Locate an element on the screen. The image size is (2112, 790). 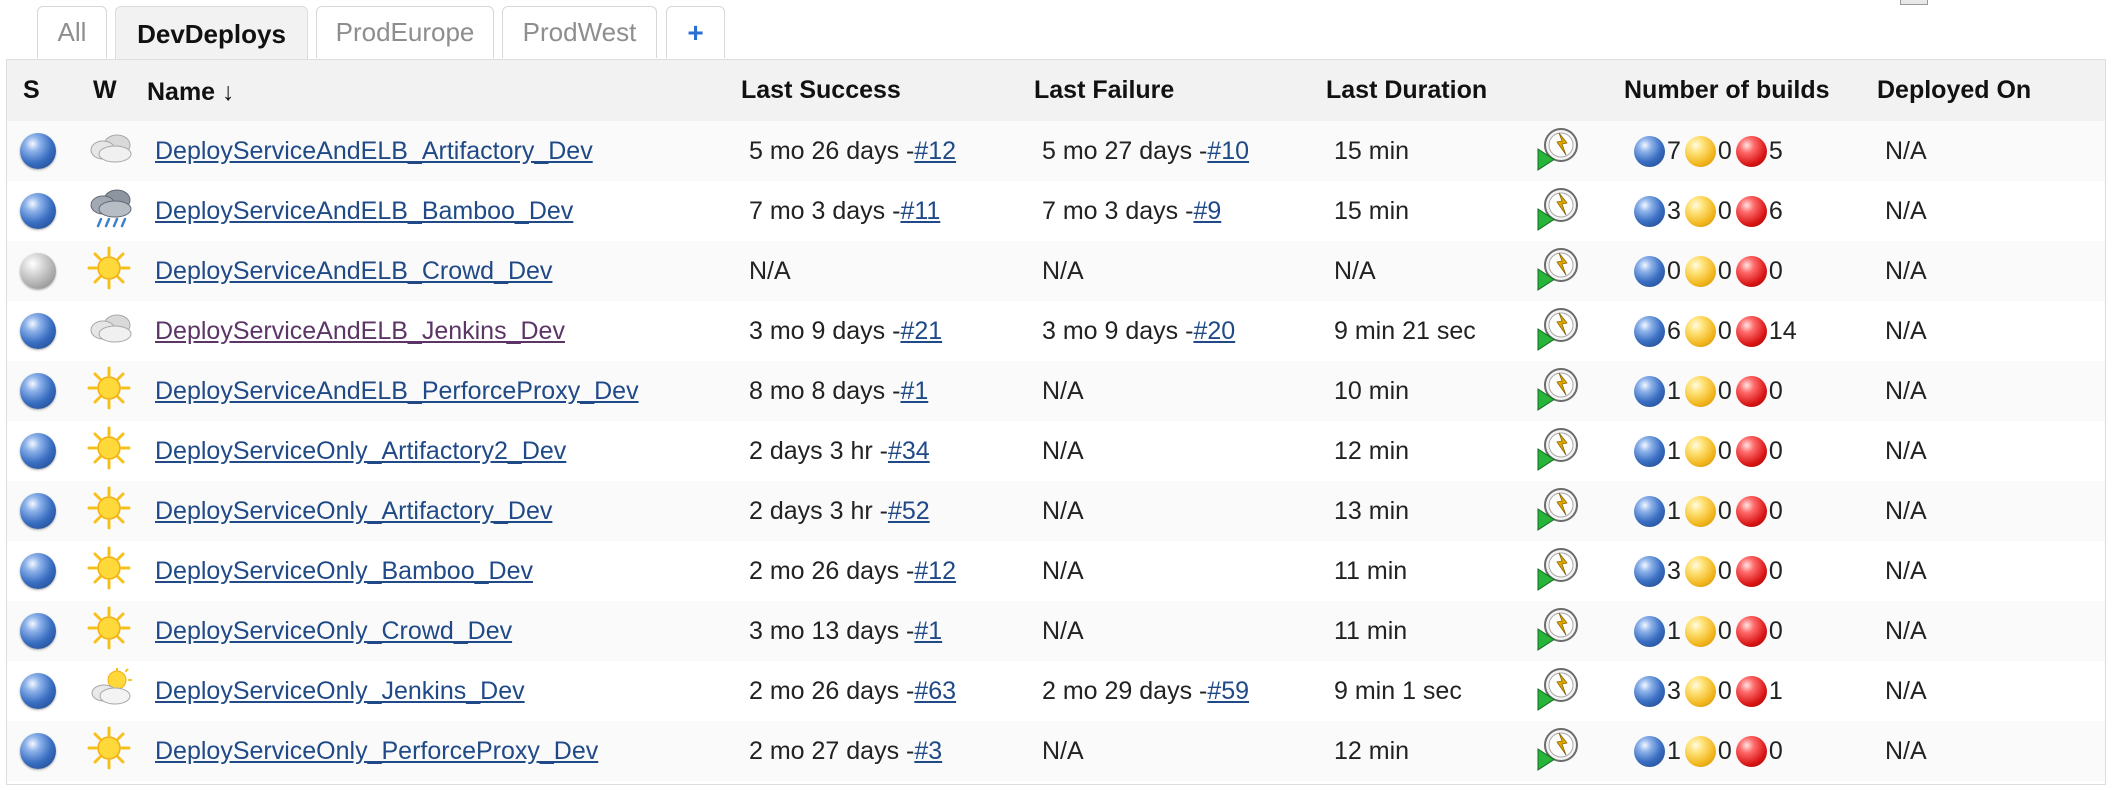
job-link: DeployServiceOnly_PerforceProxy_Dev is located at coordinates (377, 750).